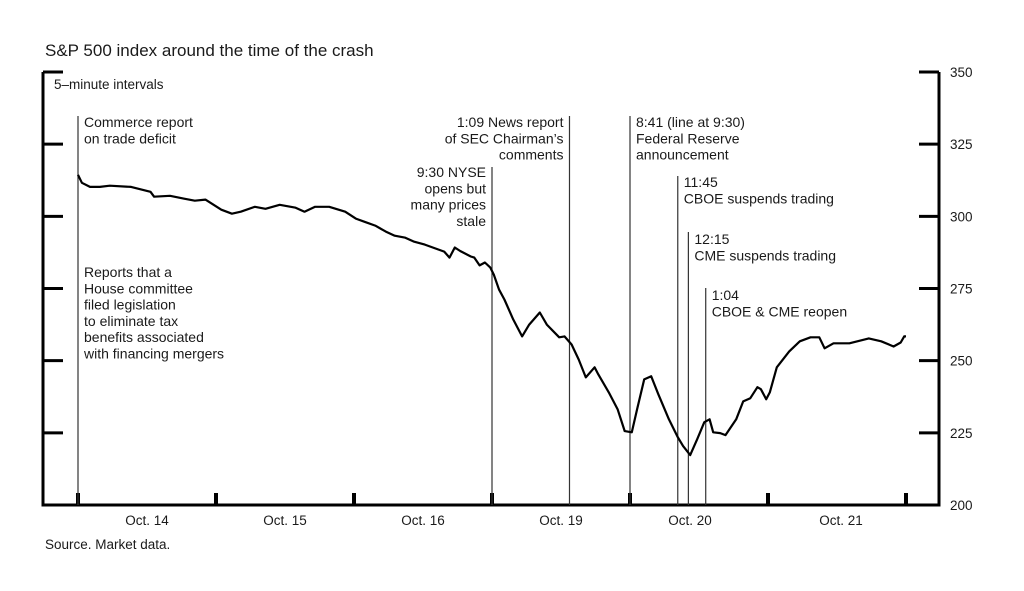 The image size is (1024, 591). I want to click on x-tick-label: Oct. 14, so click(147, 520).